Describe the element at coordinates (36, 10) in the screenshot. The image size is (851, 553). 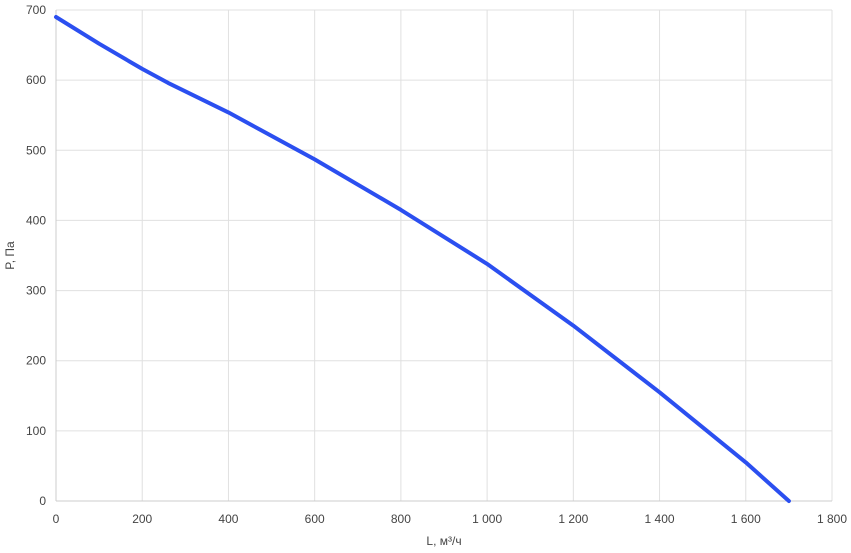
I see `y-tick-label: 700` at that location.